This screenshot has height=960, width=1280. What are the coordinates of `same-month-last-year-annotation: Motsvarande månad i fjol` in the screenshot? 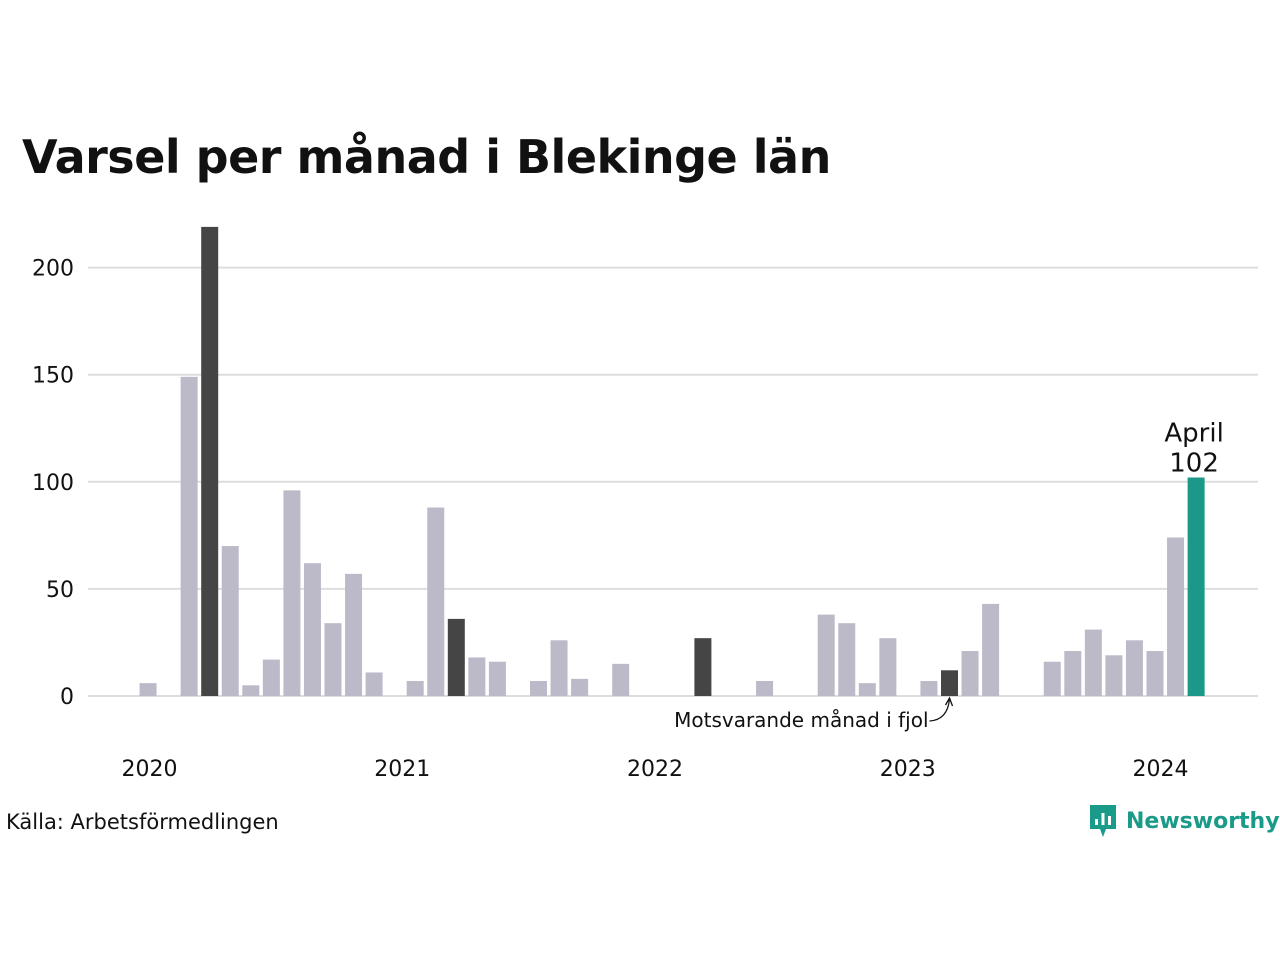 It's located at (801, 720).